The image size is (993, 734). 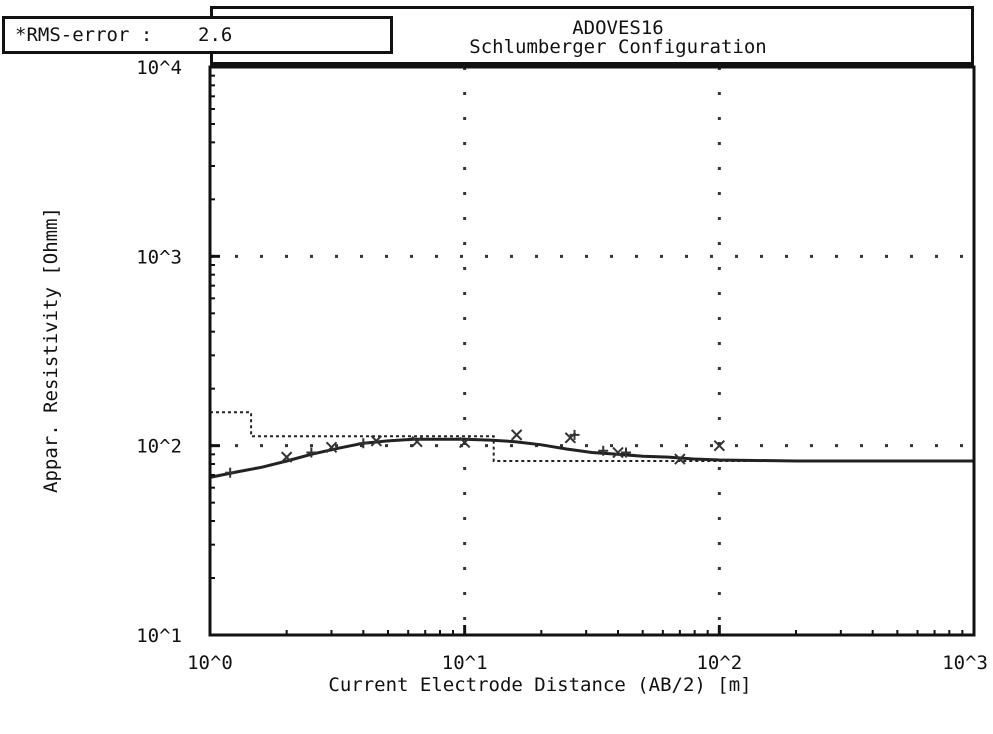 I want to click on chart-subtitle: Schlumberger Configuration, so click(x=618, y=47).